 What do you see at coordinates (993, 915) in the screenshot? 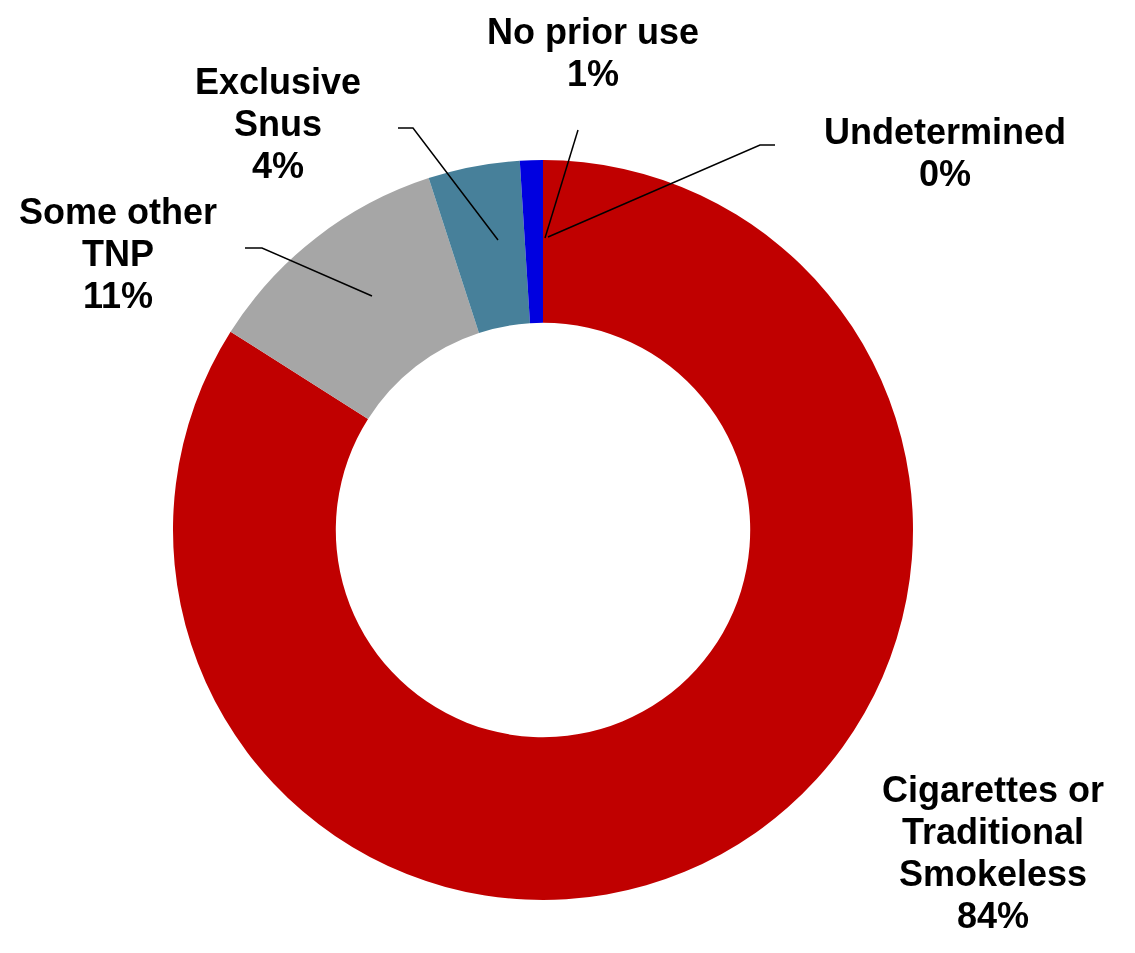
I see `data-label: 84%` at bounding box center [993, 915].